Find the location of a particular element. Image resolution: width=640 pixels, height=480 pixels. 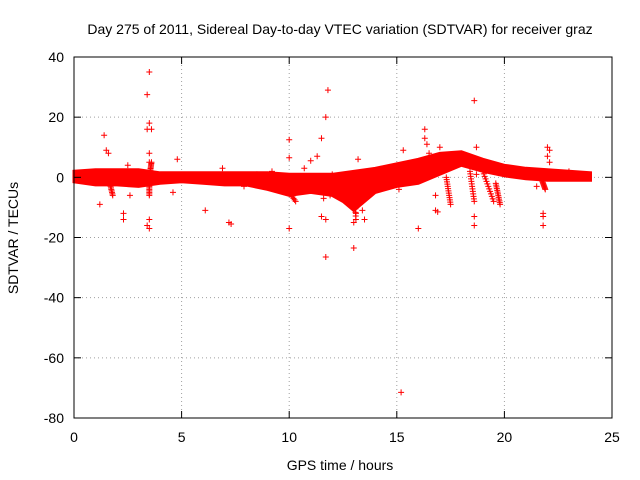

y-tick-label: -20 is located at coordinates (54, 238).